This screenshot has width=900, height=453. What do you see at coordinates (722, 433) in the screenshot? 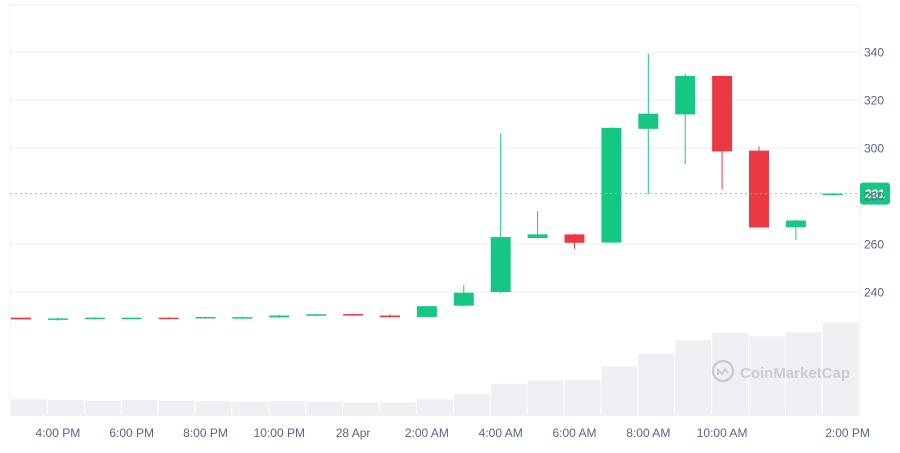
I see `x-tick-label: 10:00 AM` at bounding box center [722, 433].